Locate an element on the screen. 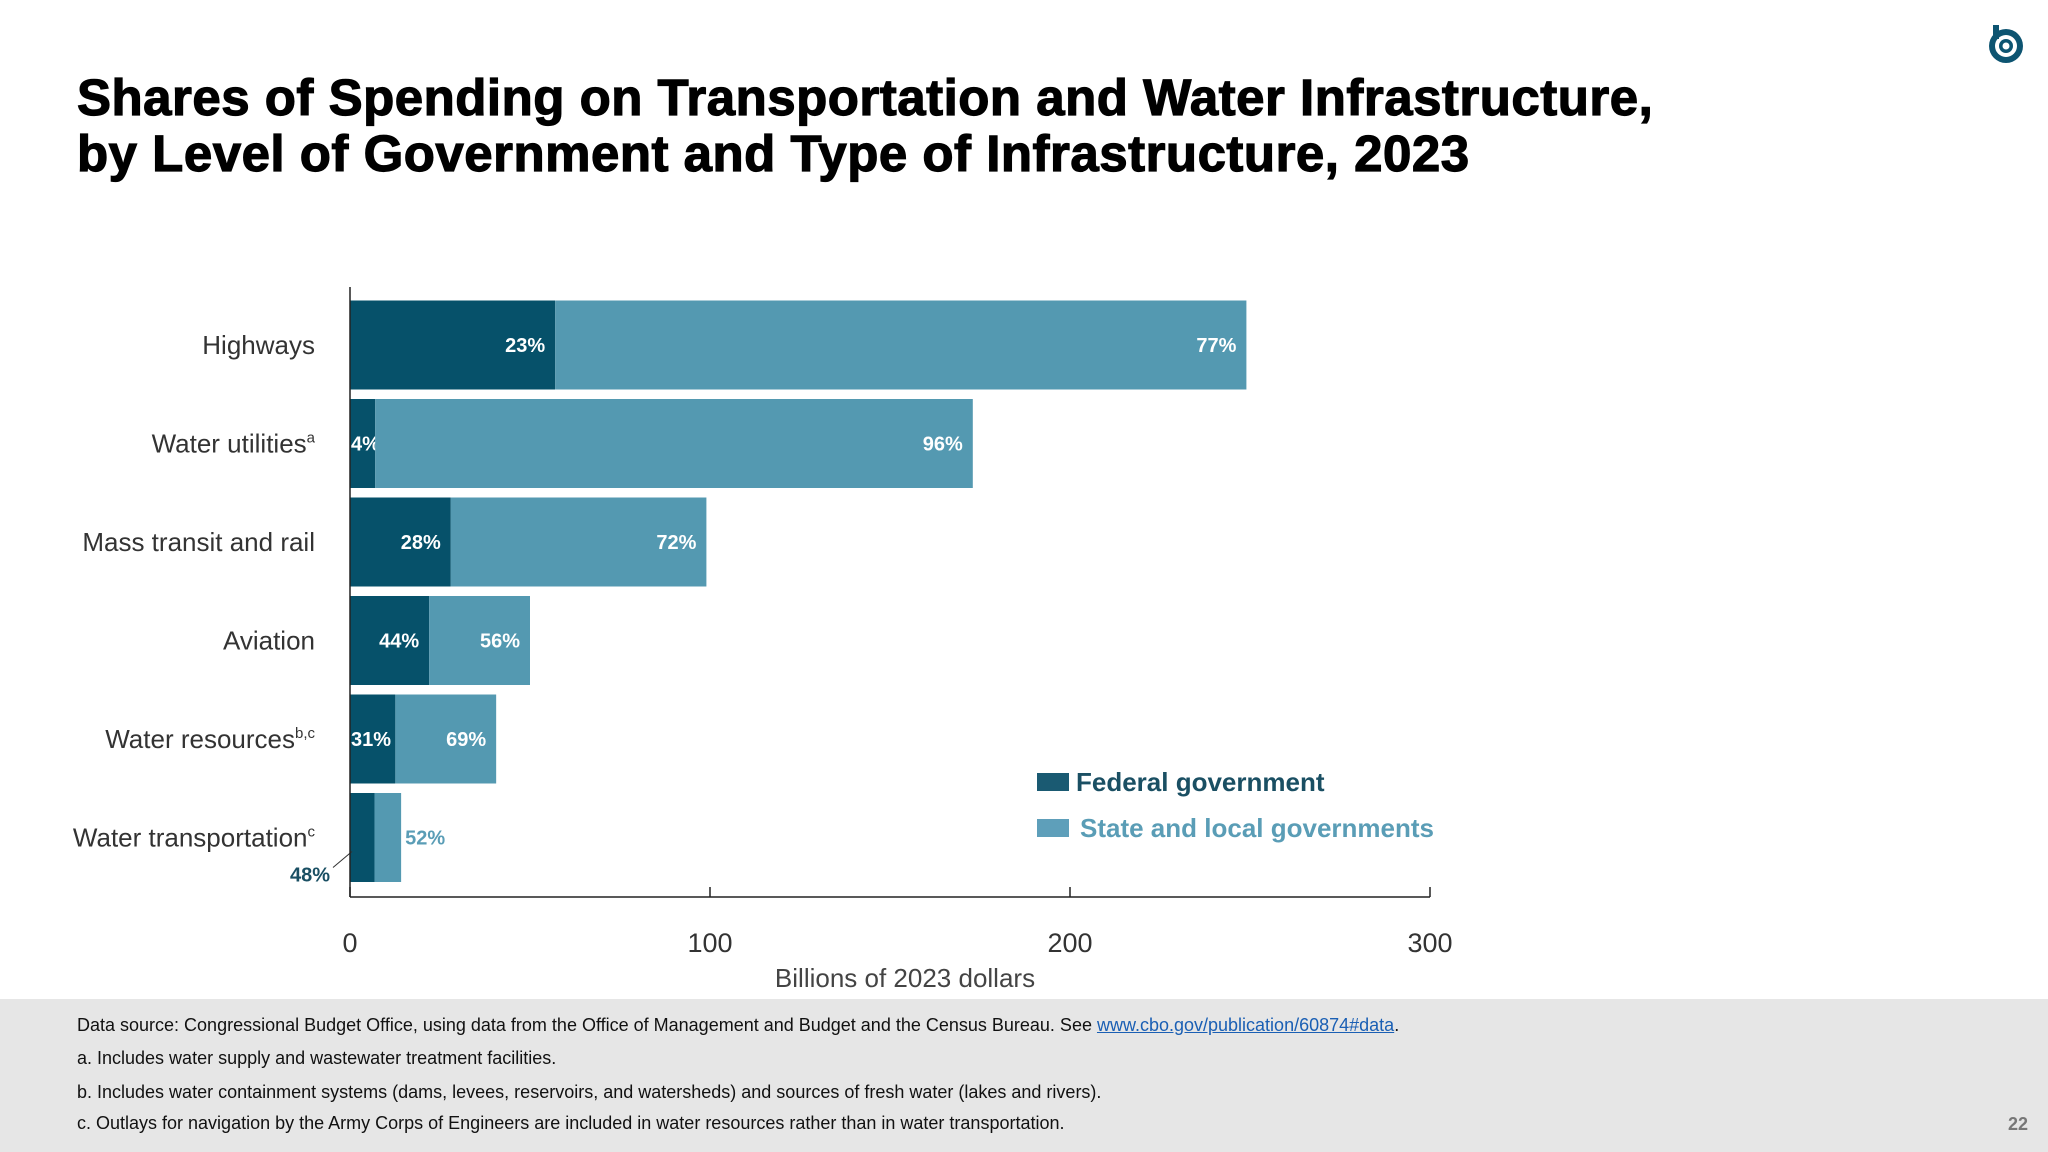 Image resolution: width=2048 pixels, height=1152 pixels. category-label: Water transportationc is located at coordinates (194, 838).